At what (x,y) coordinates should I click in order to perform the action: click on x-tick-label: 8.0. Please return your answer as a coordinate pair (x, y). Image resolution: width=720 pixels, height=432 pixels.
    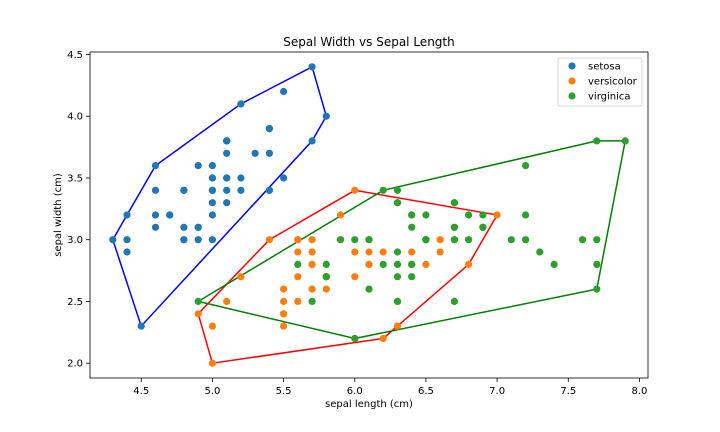
    Looking at the image, I should click on (640, 391).